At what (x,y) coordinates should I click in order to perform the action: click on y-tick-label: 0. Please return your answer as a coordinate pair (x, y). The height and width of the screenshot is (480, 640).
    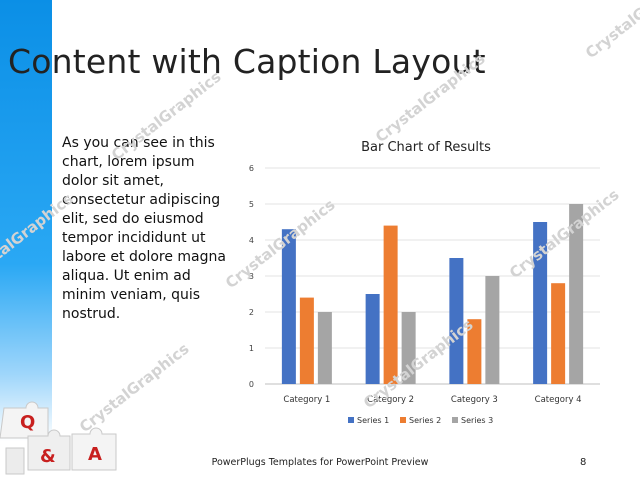
    Looking at the image, I should click on (251, 384).